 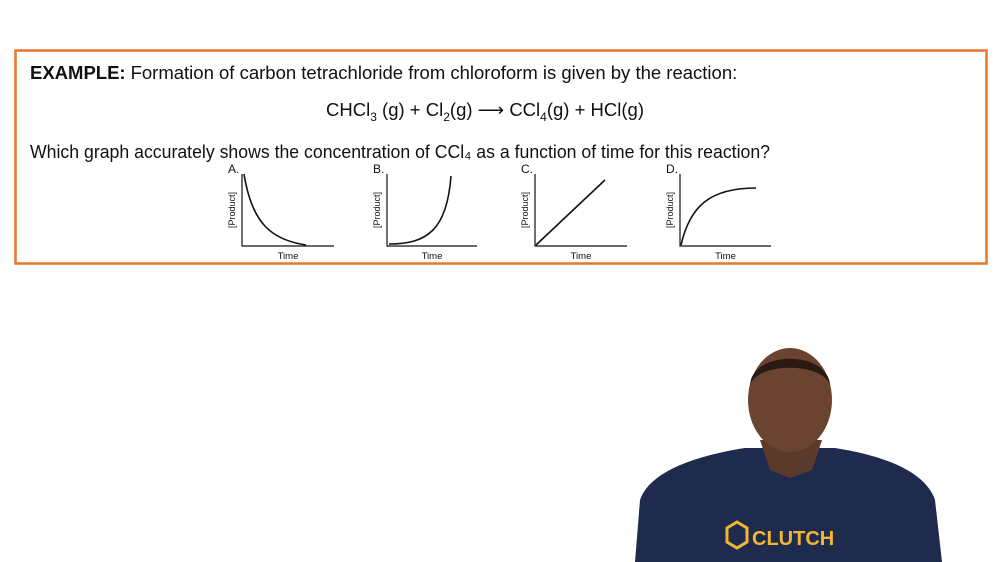 What do you see at coordinates (737, 535) in the screenshot?
I see `logo-icon` at bounding box center [737, 535].